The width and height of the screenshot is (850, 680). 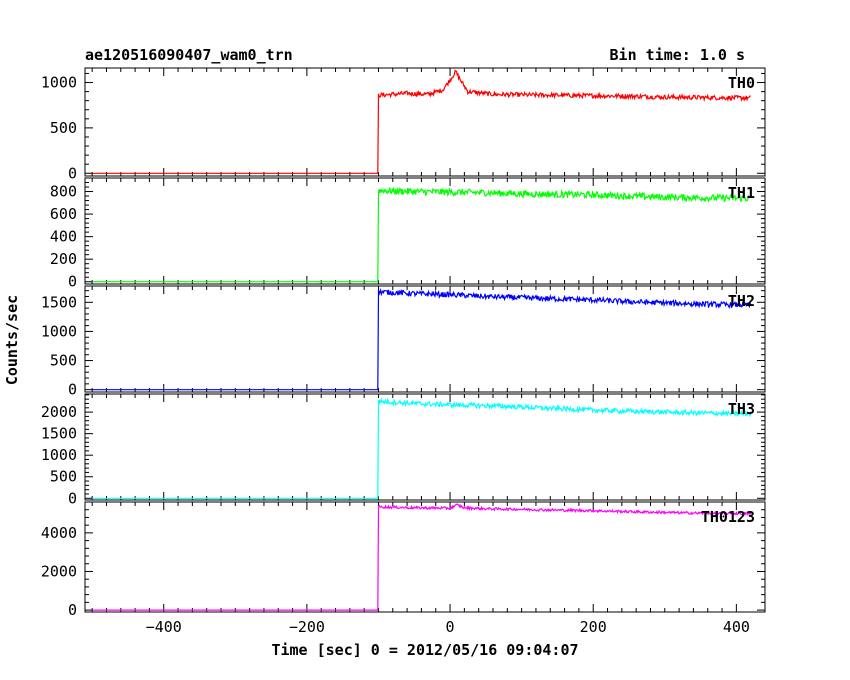 What do you see at coordinates (593, 627) in the screenshot?
I see `x-tick-label: 200` at bounding box center [593, 627].